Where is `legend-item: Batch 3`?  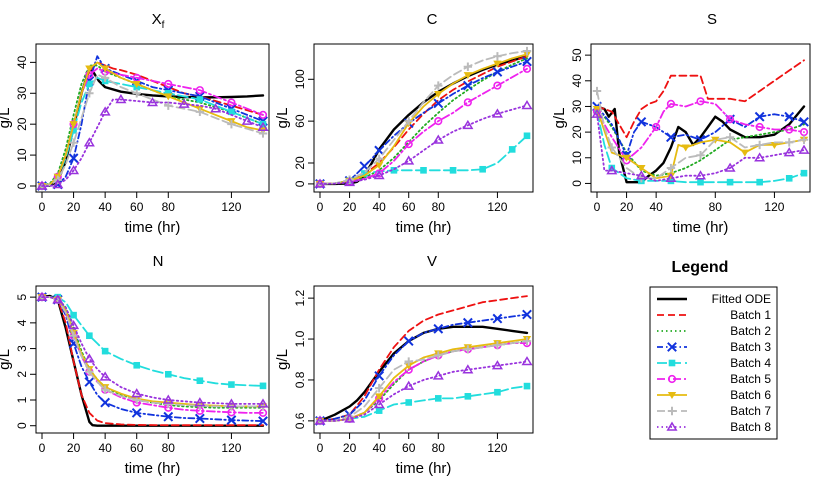
legend-item: Batch 3 is located at coordinates (714, 347).